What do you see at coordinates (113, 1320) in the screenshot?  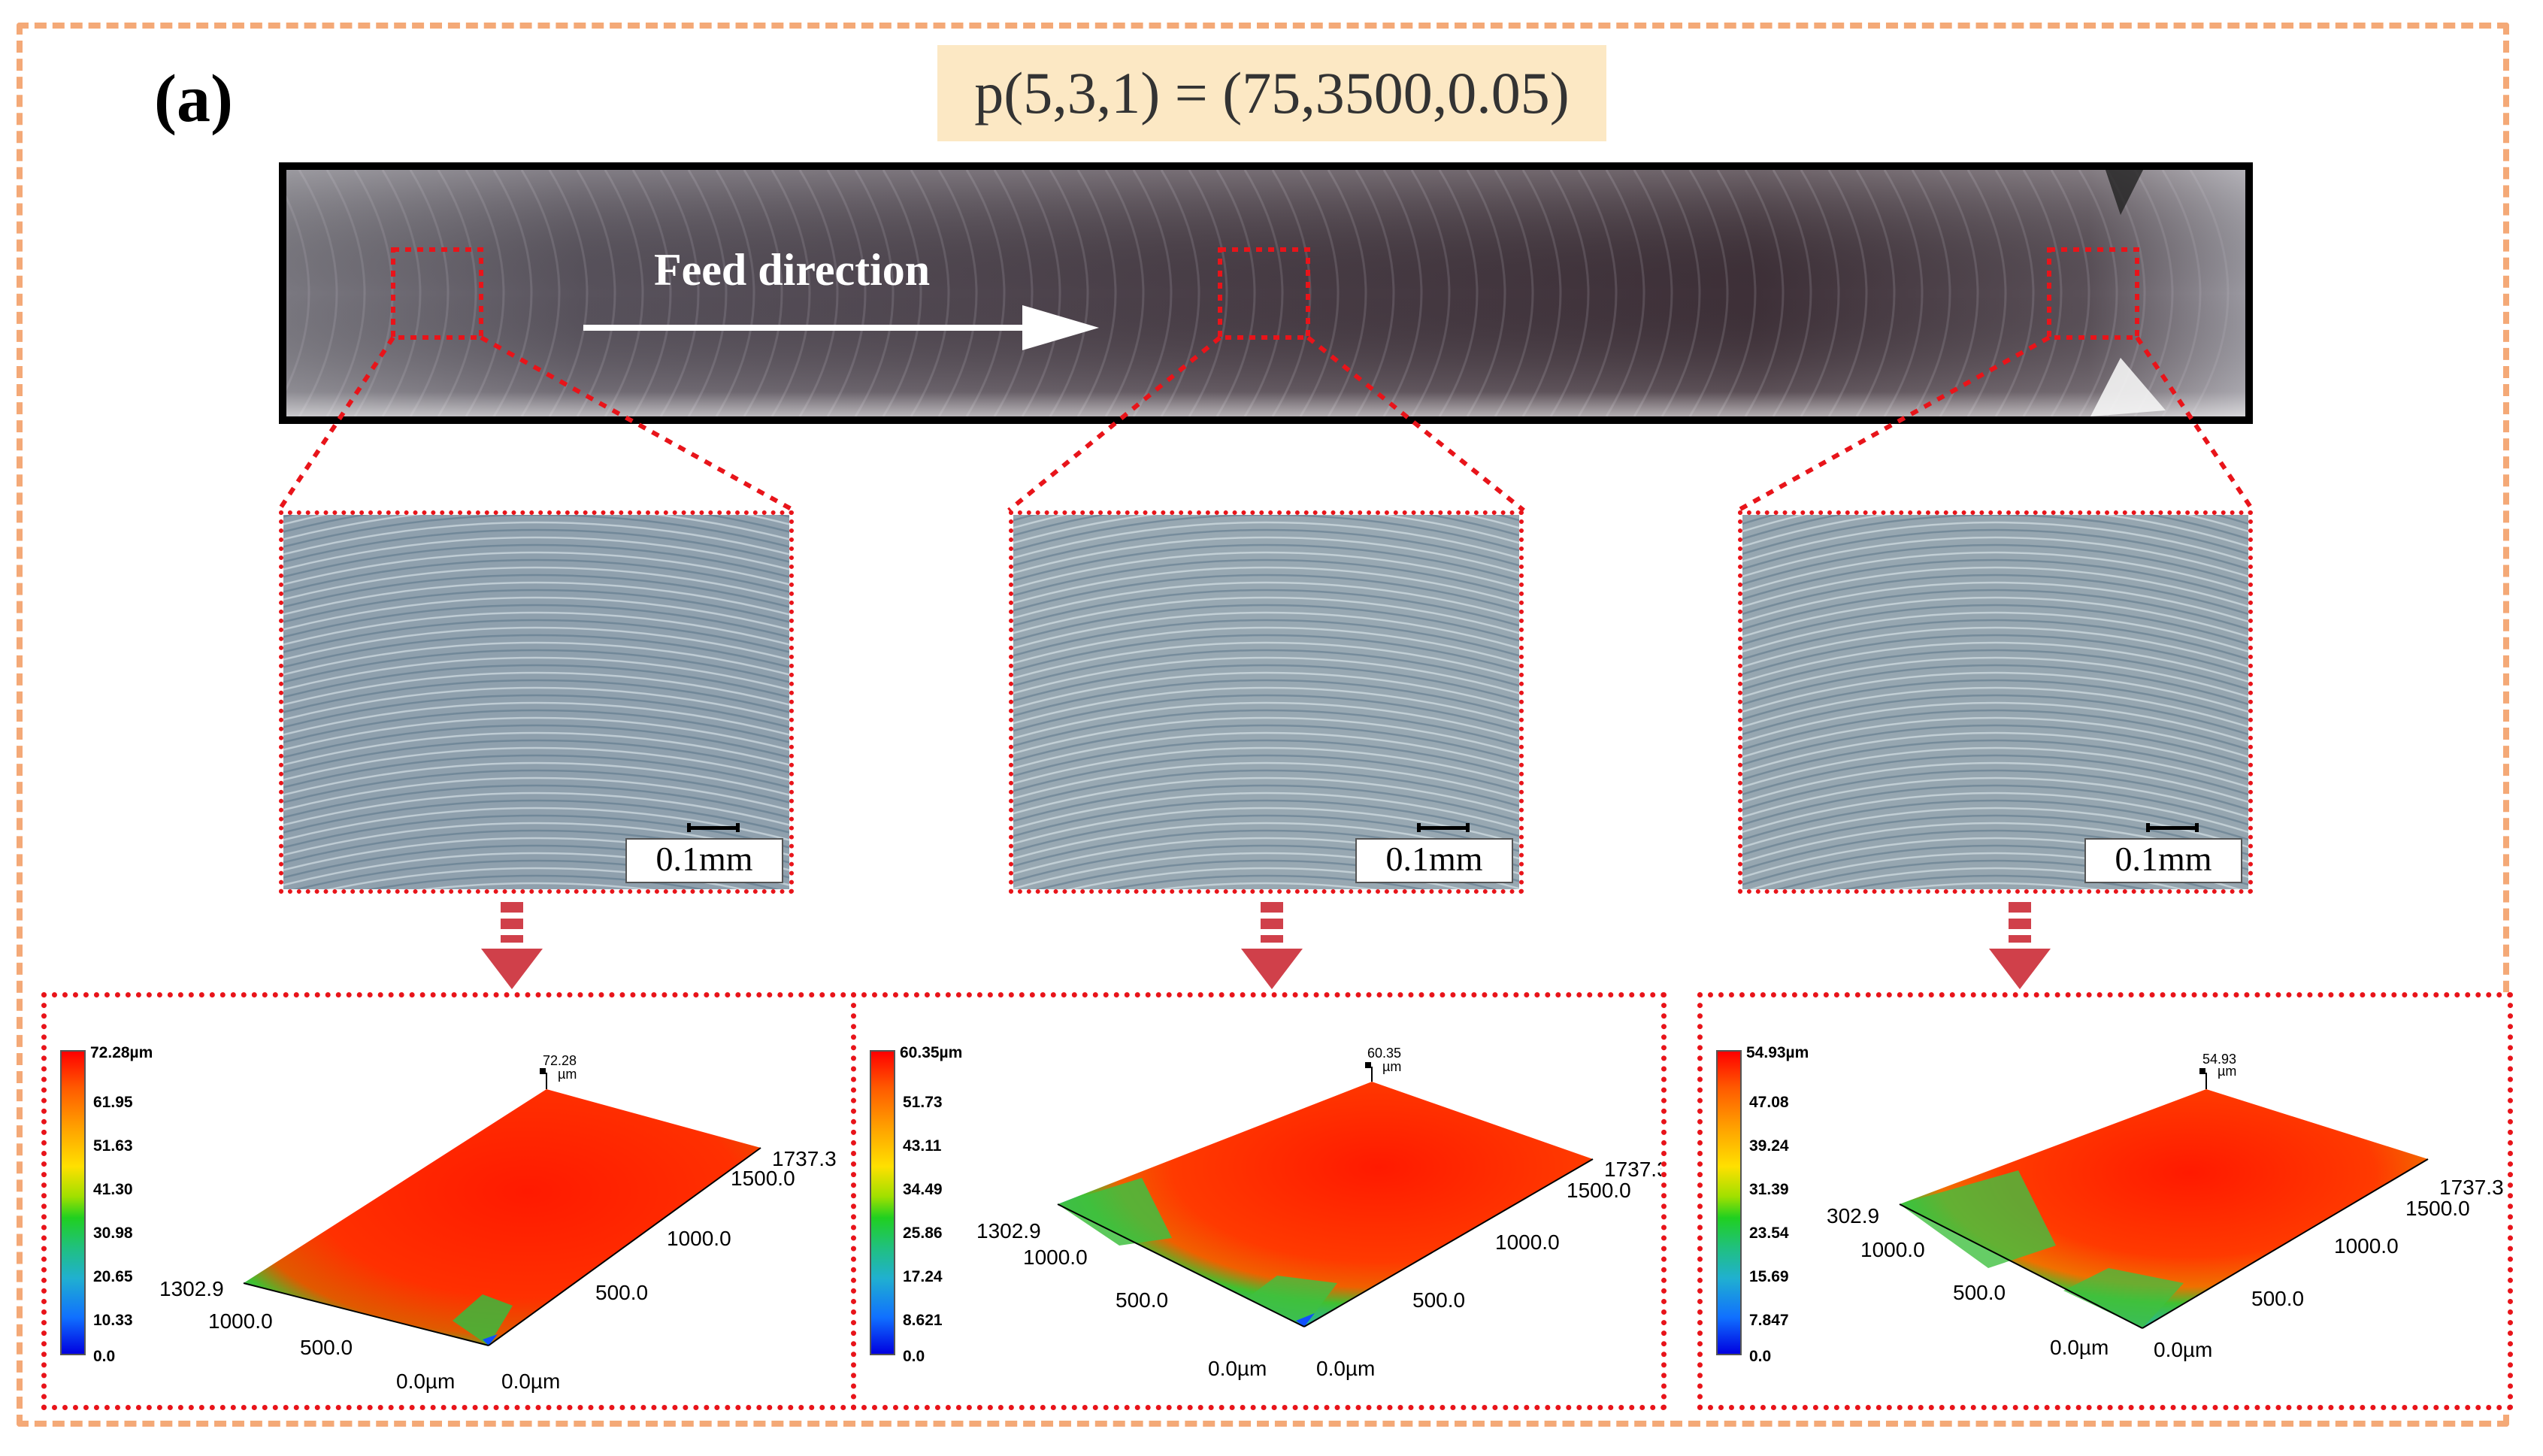 I see `colorbar-tick: 10.33` at bounding box center [113, 1320].